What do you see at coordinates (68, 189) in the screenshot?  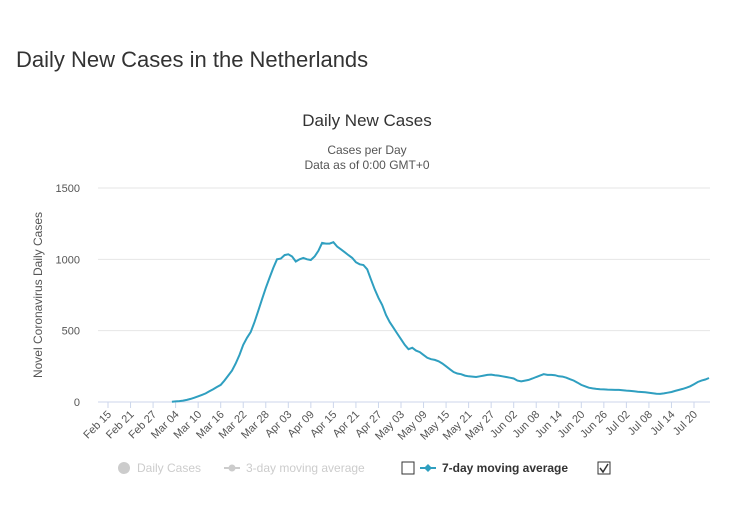 I see `y-tick-label: 1500` at bounding box center [68, 189].